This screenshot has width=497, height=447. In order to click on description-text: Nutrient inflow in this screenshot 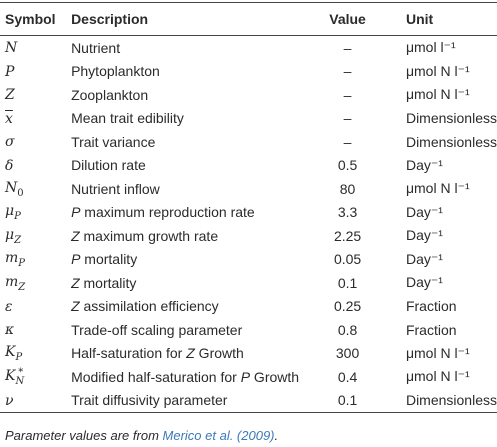, I will do `click(115, 188)`.